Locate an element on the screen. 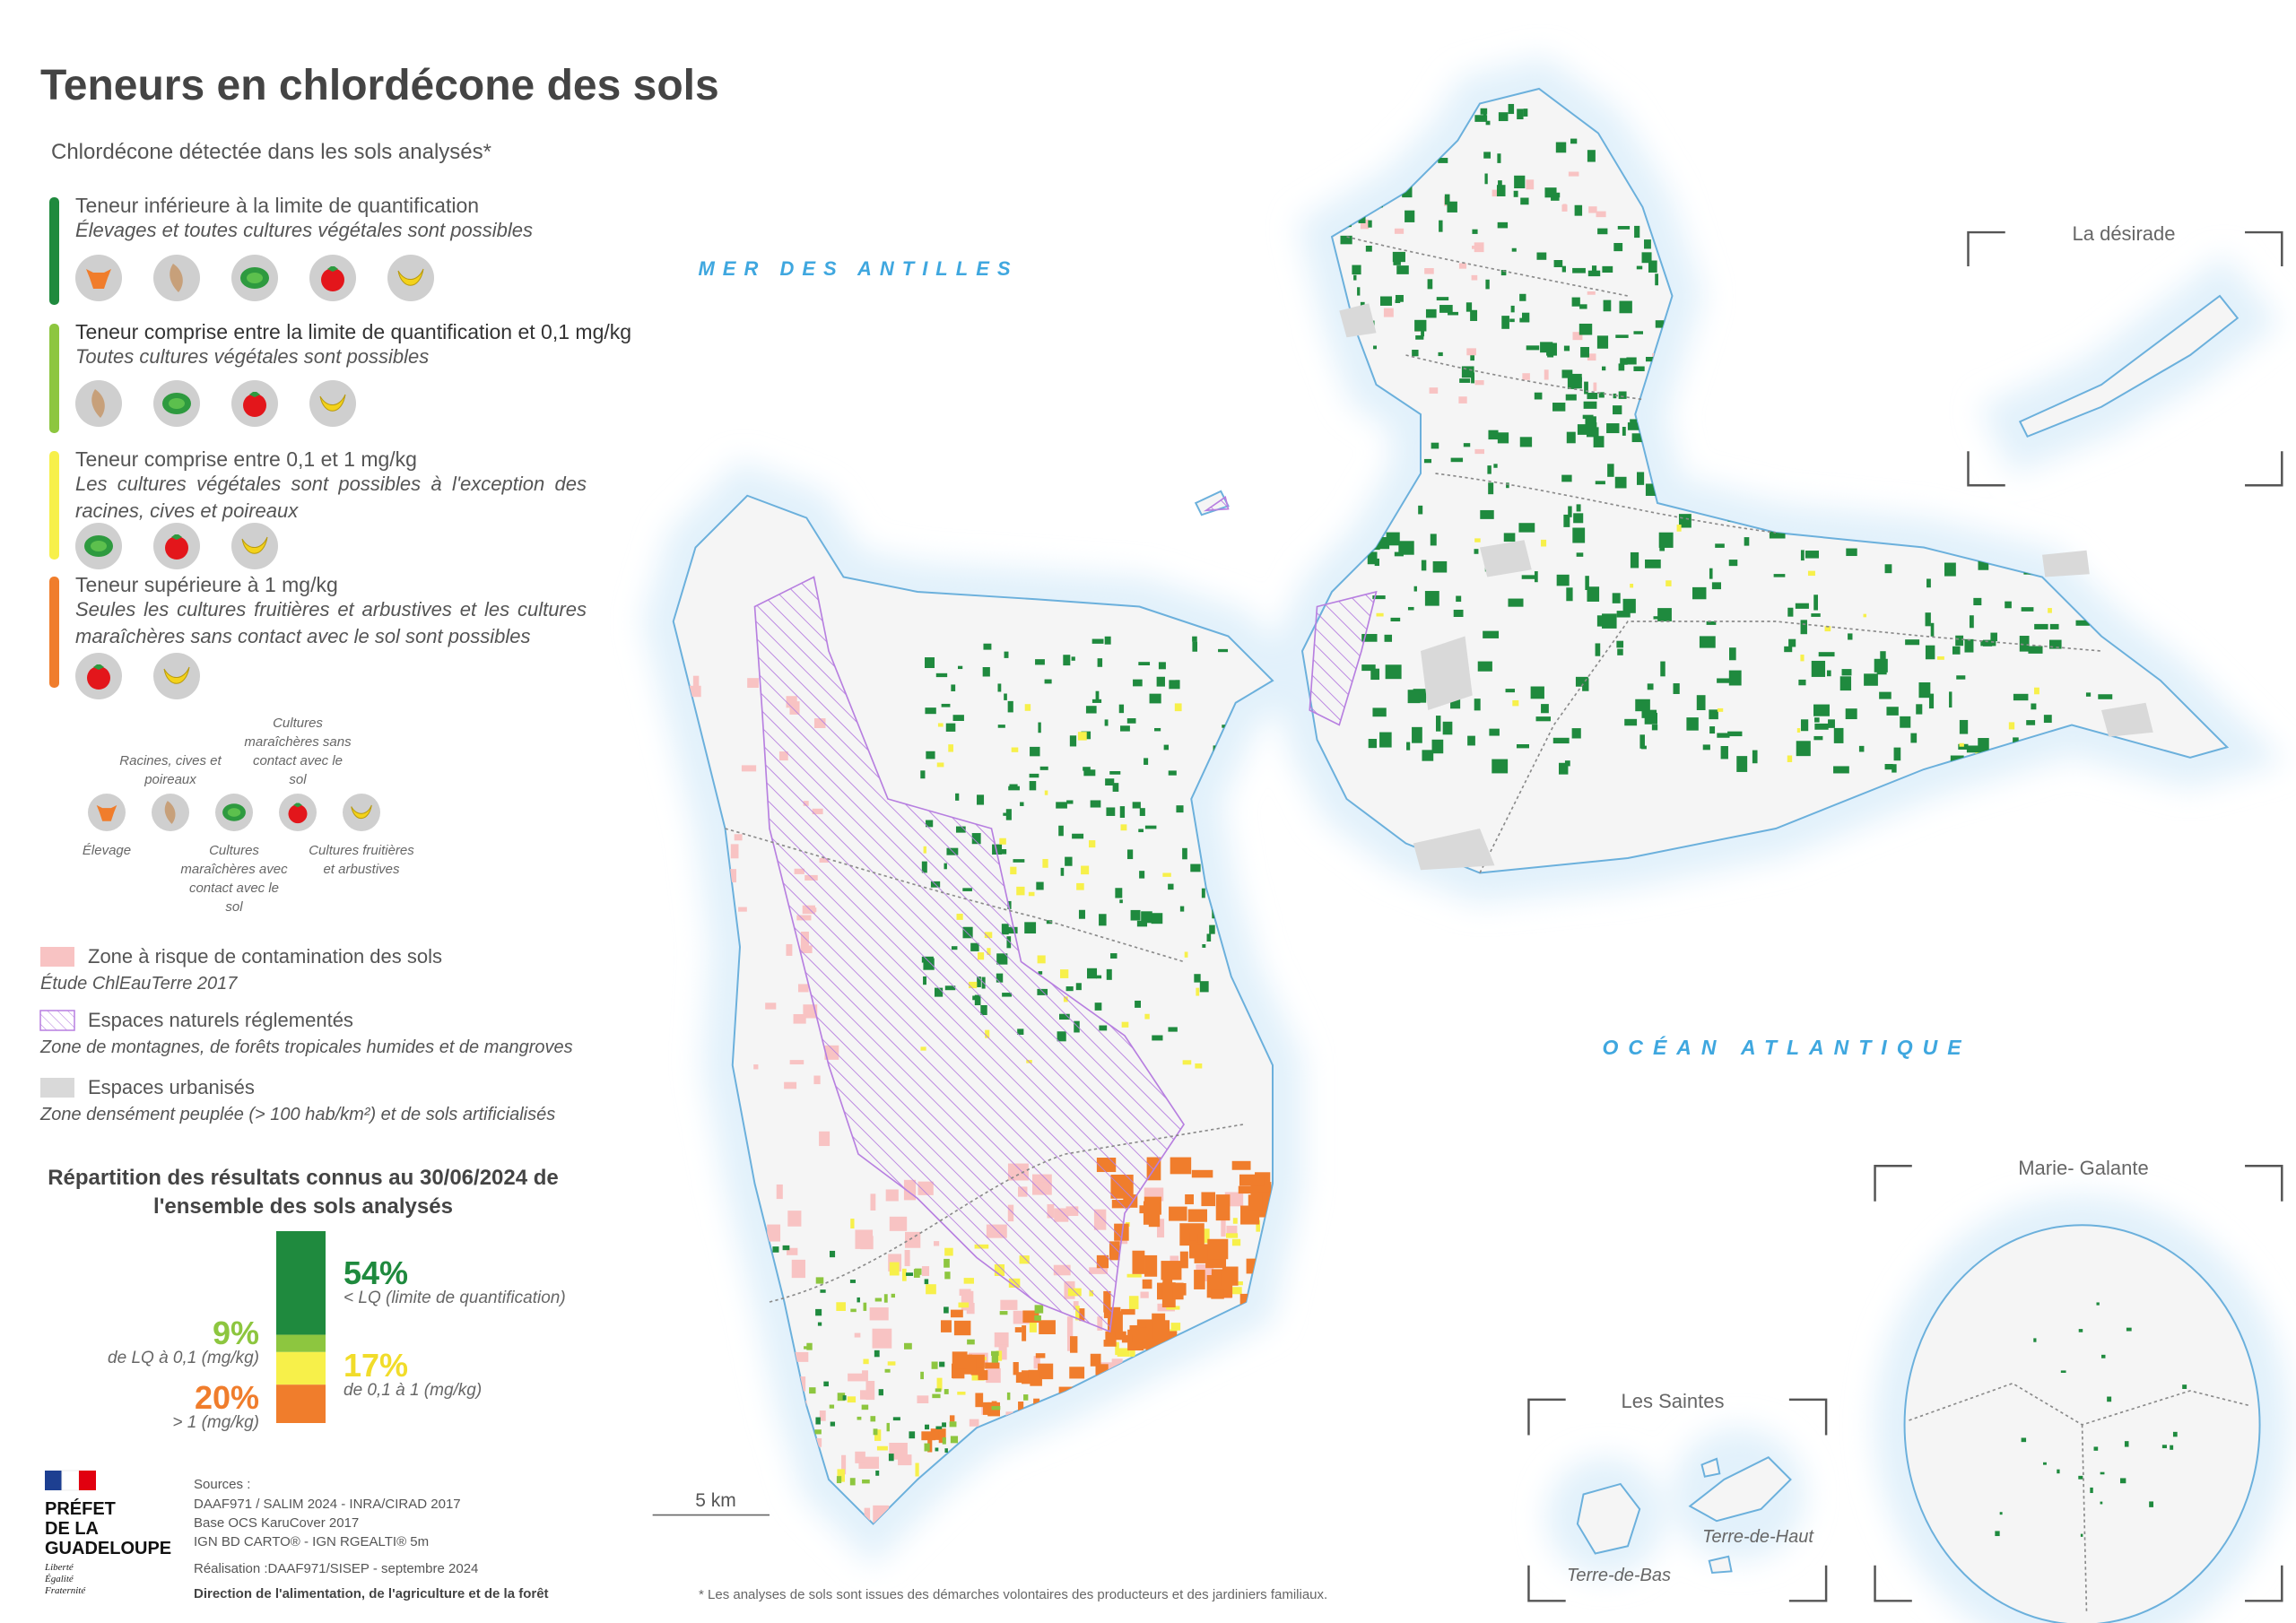 This screenshot has width=2296, height=1623. logo-flag is located at coordinates (70, 1480).